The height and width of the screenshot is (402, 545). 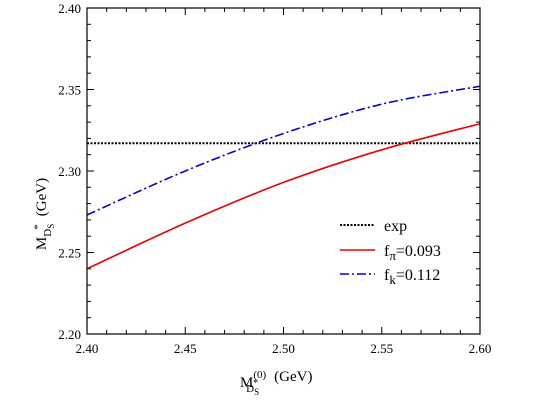 I want to click on legend-label-fpi-main: f, so click(x=387, y=251).